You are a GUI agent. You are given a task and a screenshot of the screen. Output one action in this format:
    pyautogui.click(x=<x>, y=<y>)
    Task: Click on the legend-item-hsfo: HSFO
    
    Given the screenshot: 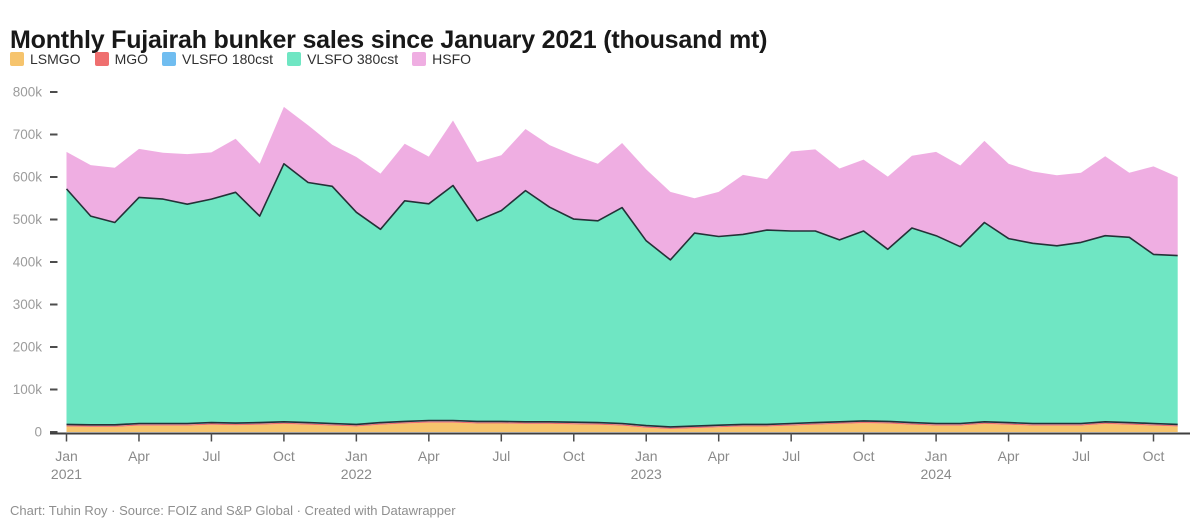 What is the action you would take?
    pyautogui.click(x=441, y=59)
    